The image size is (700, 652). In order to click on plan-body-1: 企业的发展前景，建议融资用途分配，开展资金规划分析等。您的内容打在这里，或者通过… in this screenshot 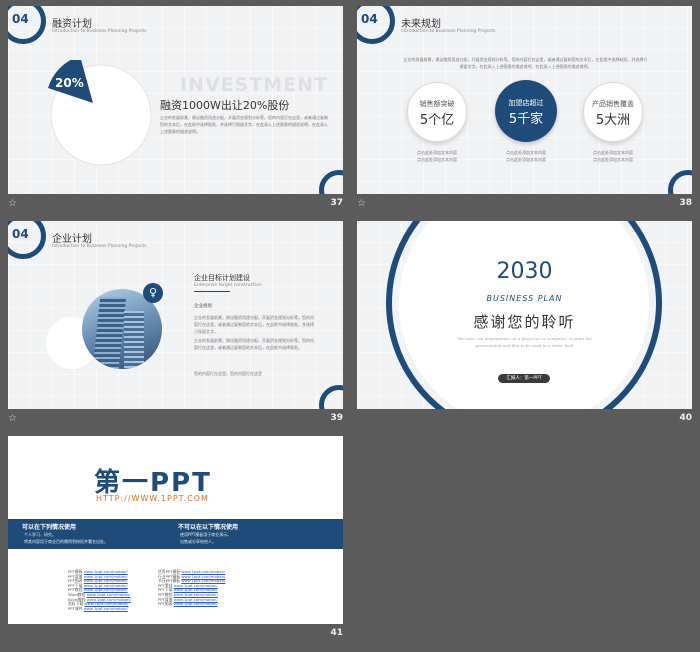, I will do `click(254, 324)`.